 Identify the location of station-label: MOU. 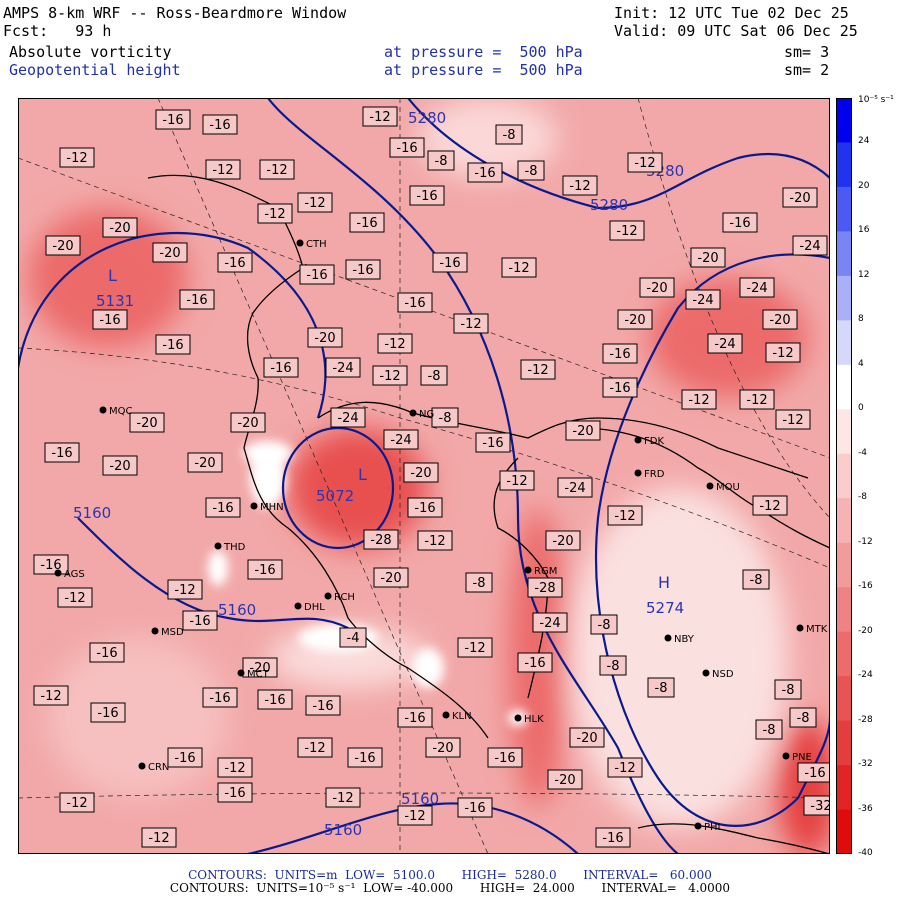
(728, 487).